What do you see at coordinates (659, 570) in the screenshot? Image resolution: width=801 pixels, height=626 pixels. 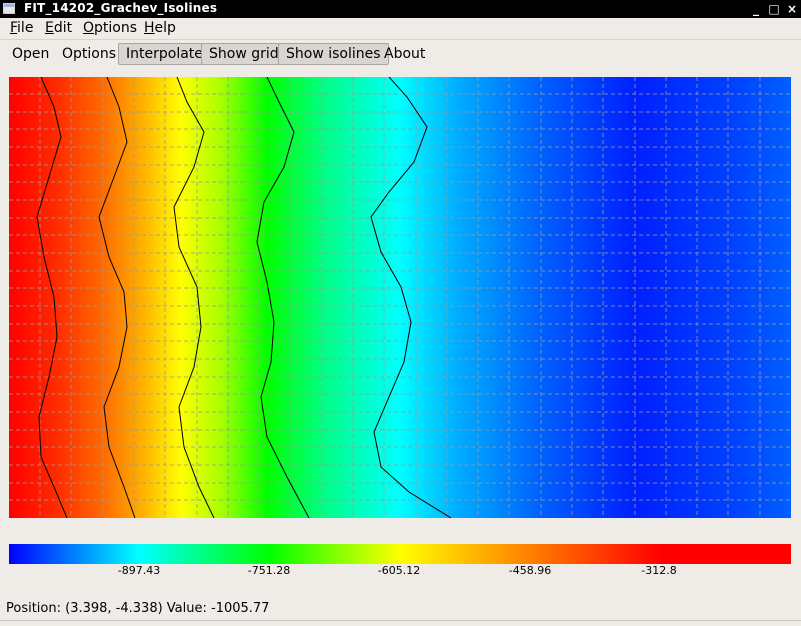 I see `legend-label: -312.8` at bounding box center [659, 570].